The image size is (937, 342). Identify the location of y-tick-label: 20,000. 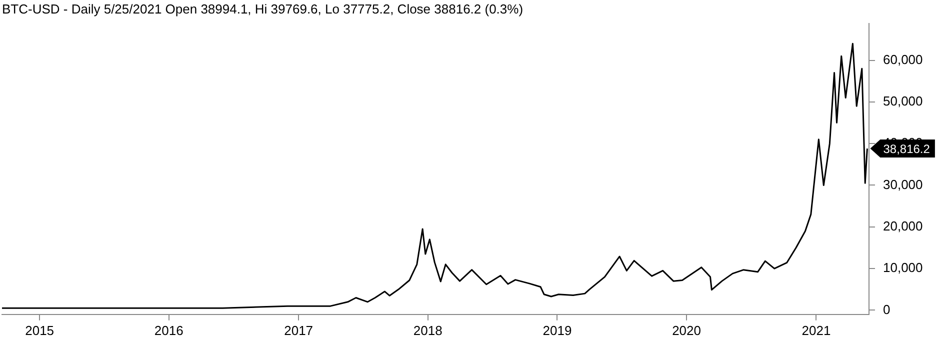
(903, 226).